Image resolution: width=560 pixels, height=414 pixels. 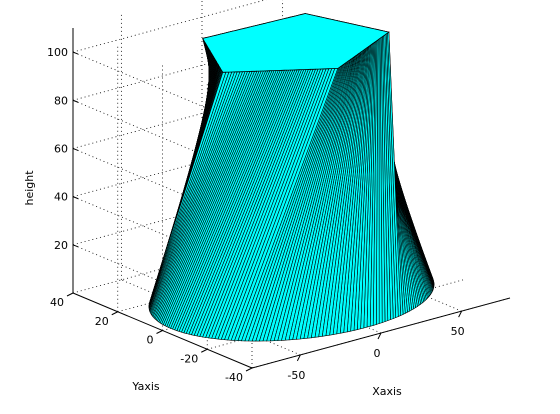 What do you see at coordinates (61, 197) in the screenshot?
I see `z-tick-label: 40` at bounding box center [61, 197].